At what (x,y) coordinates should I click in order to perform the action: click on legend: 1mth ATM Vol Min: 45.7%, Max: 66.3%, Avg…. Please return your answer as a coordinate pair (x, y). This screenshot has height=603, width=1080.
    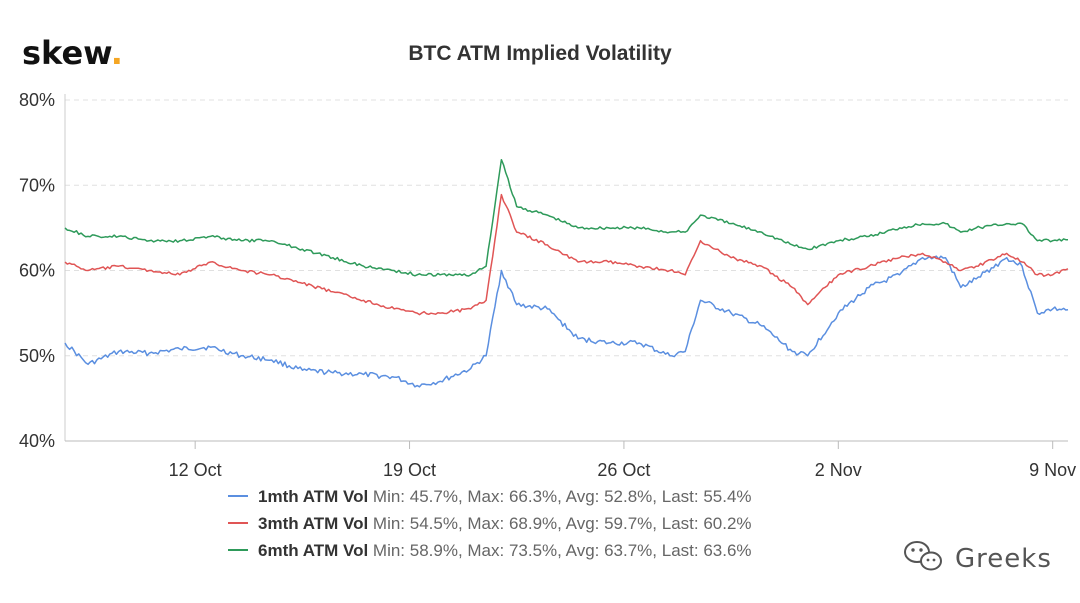
    Looking at the image, I should click on (490, 523).